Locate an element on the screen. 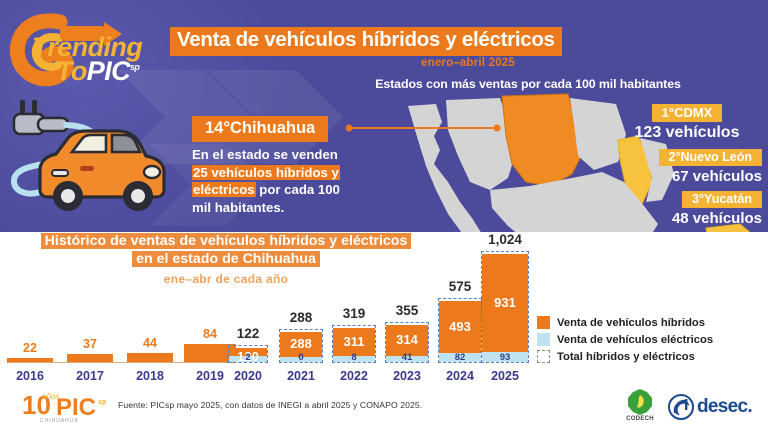 This screenshot has width=768, height=431. trending-topic-logo: Trending ToPICsp is located at coordinates (95, 56).